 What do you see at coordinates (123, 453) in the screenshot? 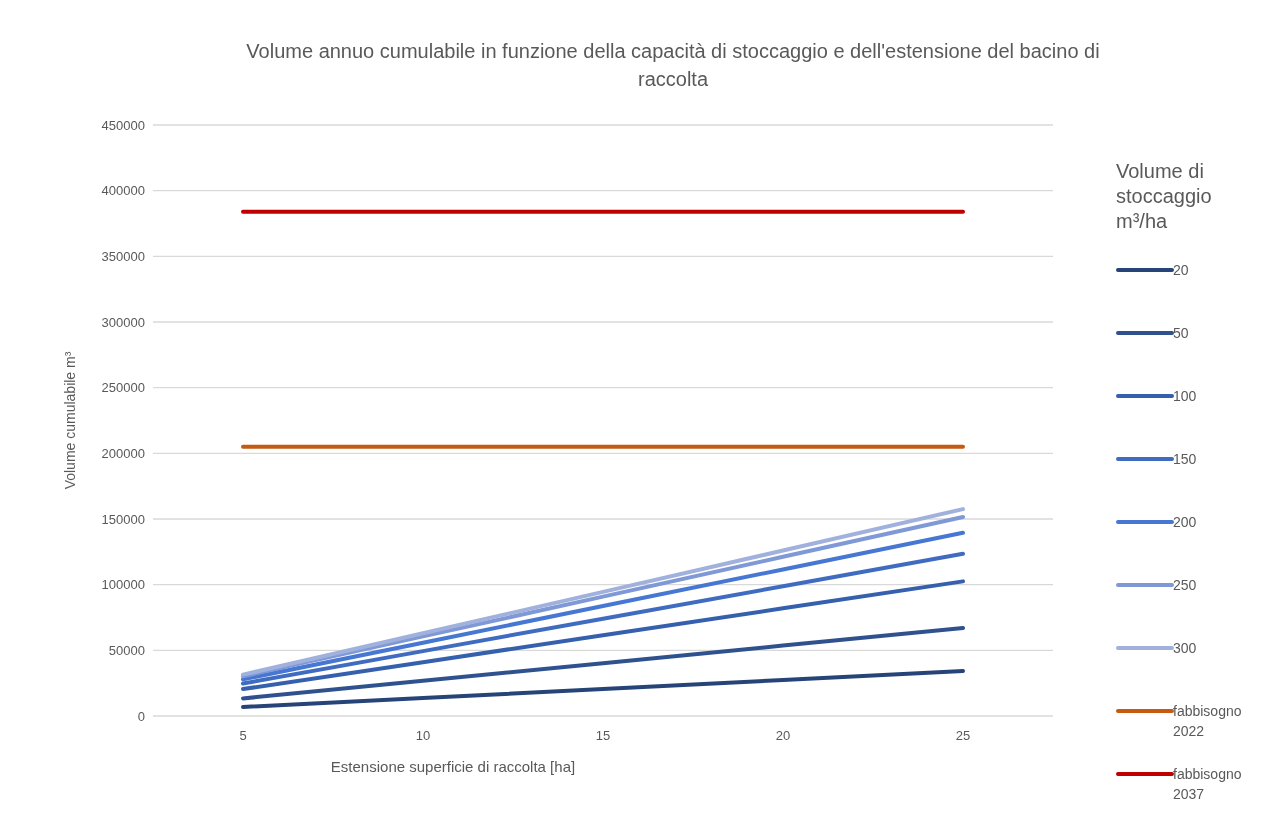
I see `y-tick-label: 200000` at bounding box center [123, 453].